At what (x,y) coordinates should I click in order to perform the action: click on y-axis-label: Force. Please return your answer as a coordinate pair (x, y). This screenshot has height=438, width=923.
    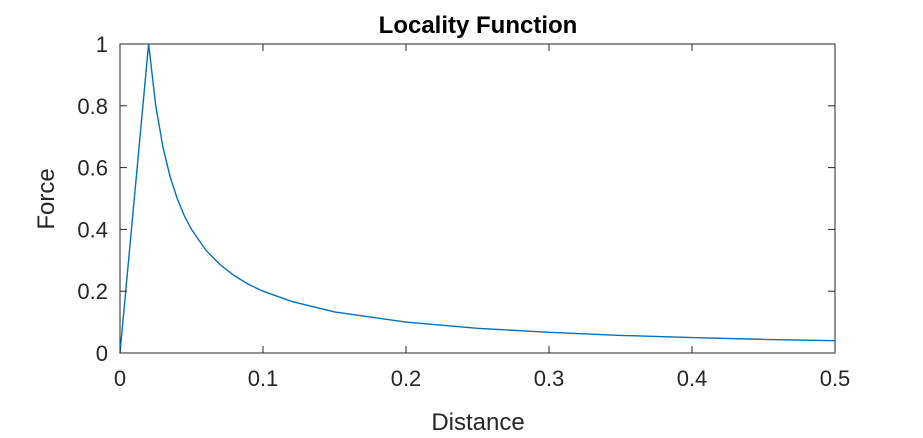
    Looking at the image, I should click on (46, 198).